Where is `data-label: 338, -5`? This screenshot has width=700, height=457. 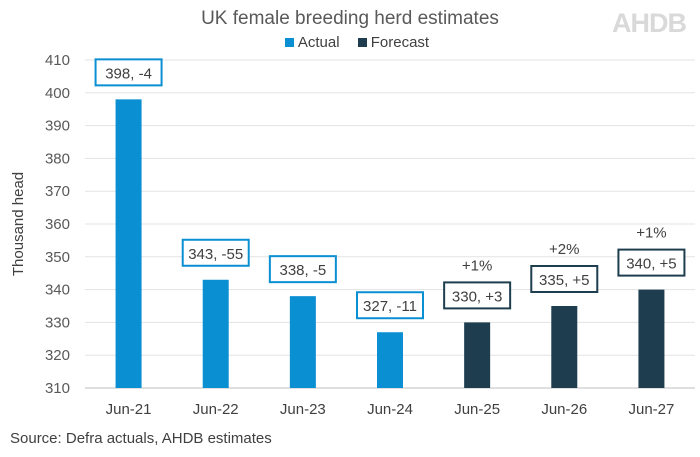 data-label: 338, -5 is located at coordinates (303, 270).